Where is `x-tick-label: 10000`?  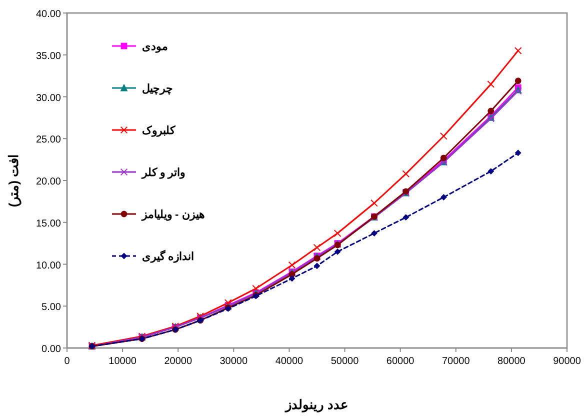
x-tick-label: 10000 is located at coordinates (122, 361).